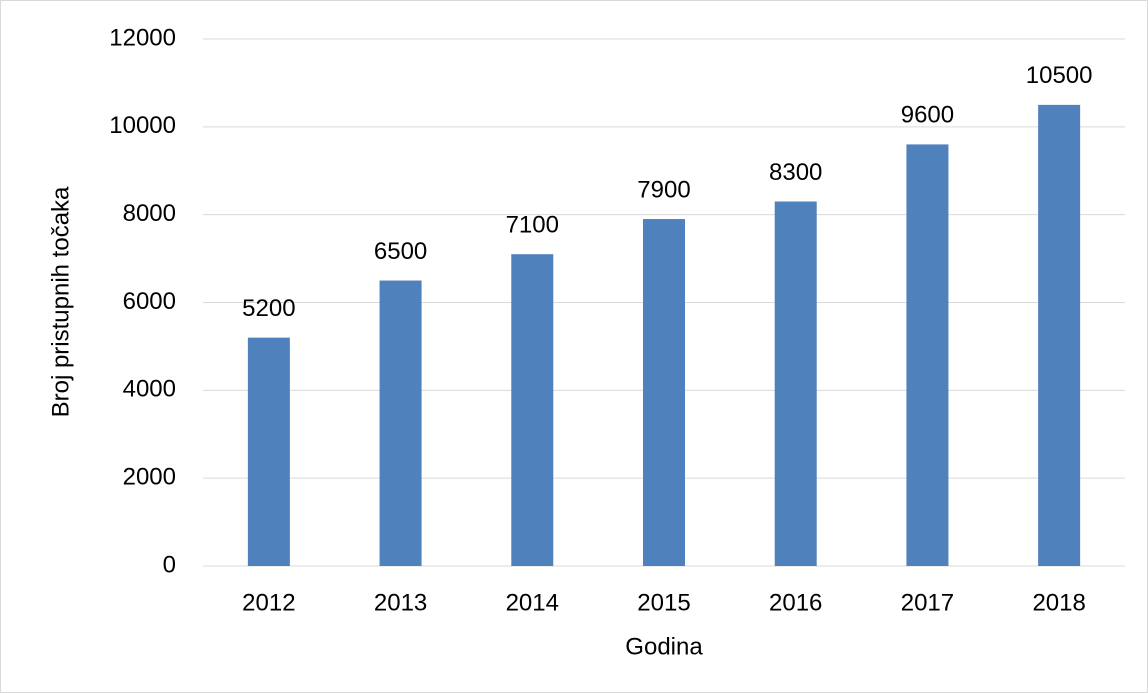 This screenshot has height=693, width=1148. I want to click on x-axis-label: Godina, so click(664, 646).